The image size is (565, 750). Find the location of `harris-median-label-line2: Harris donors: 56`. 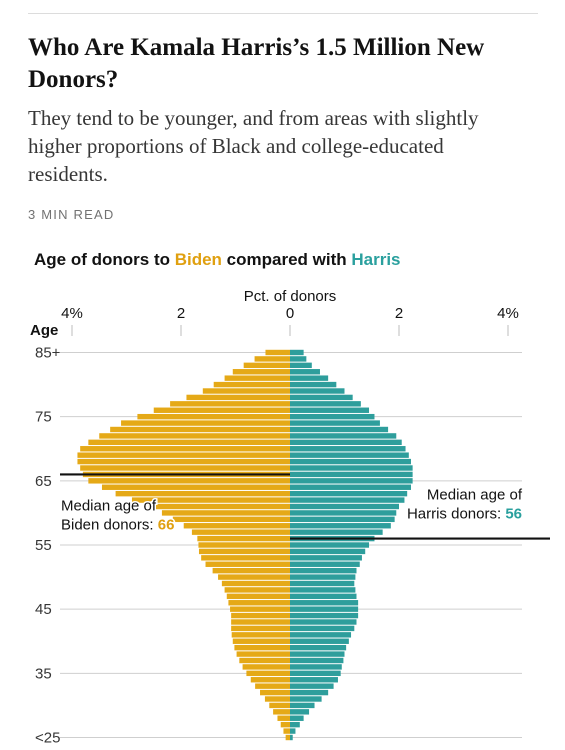

harris-median-label-line2: Harris donors: 56 is located at coordinates (464, 514).